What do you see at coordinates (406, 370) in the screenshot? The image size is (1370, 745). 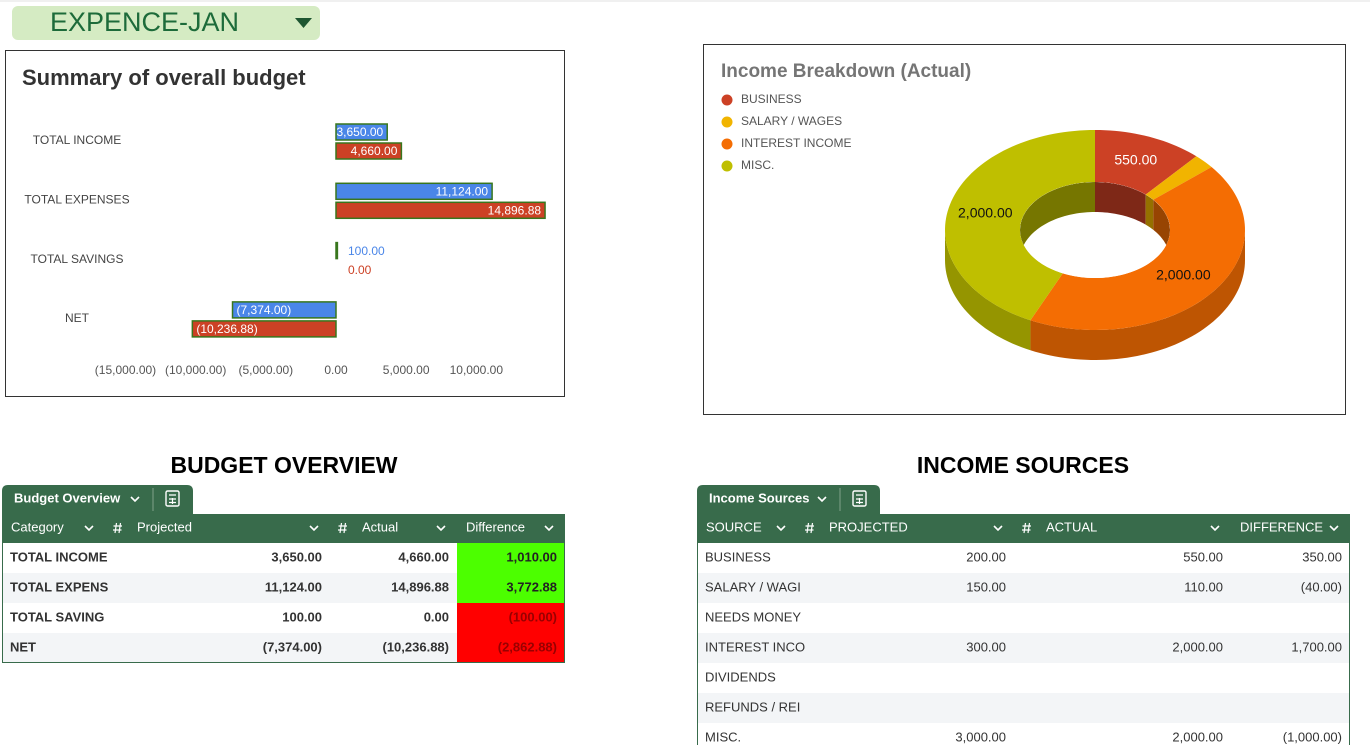 I see `x-tick-label: 5,000.00` at bounding box center [406, 370].